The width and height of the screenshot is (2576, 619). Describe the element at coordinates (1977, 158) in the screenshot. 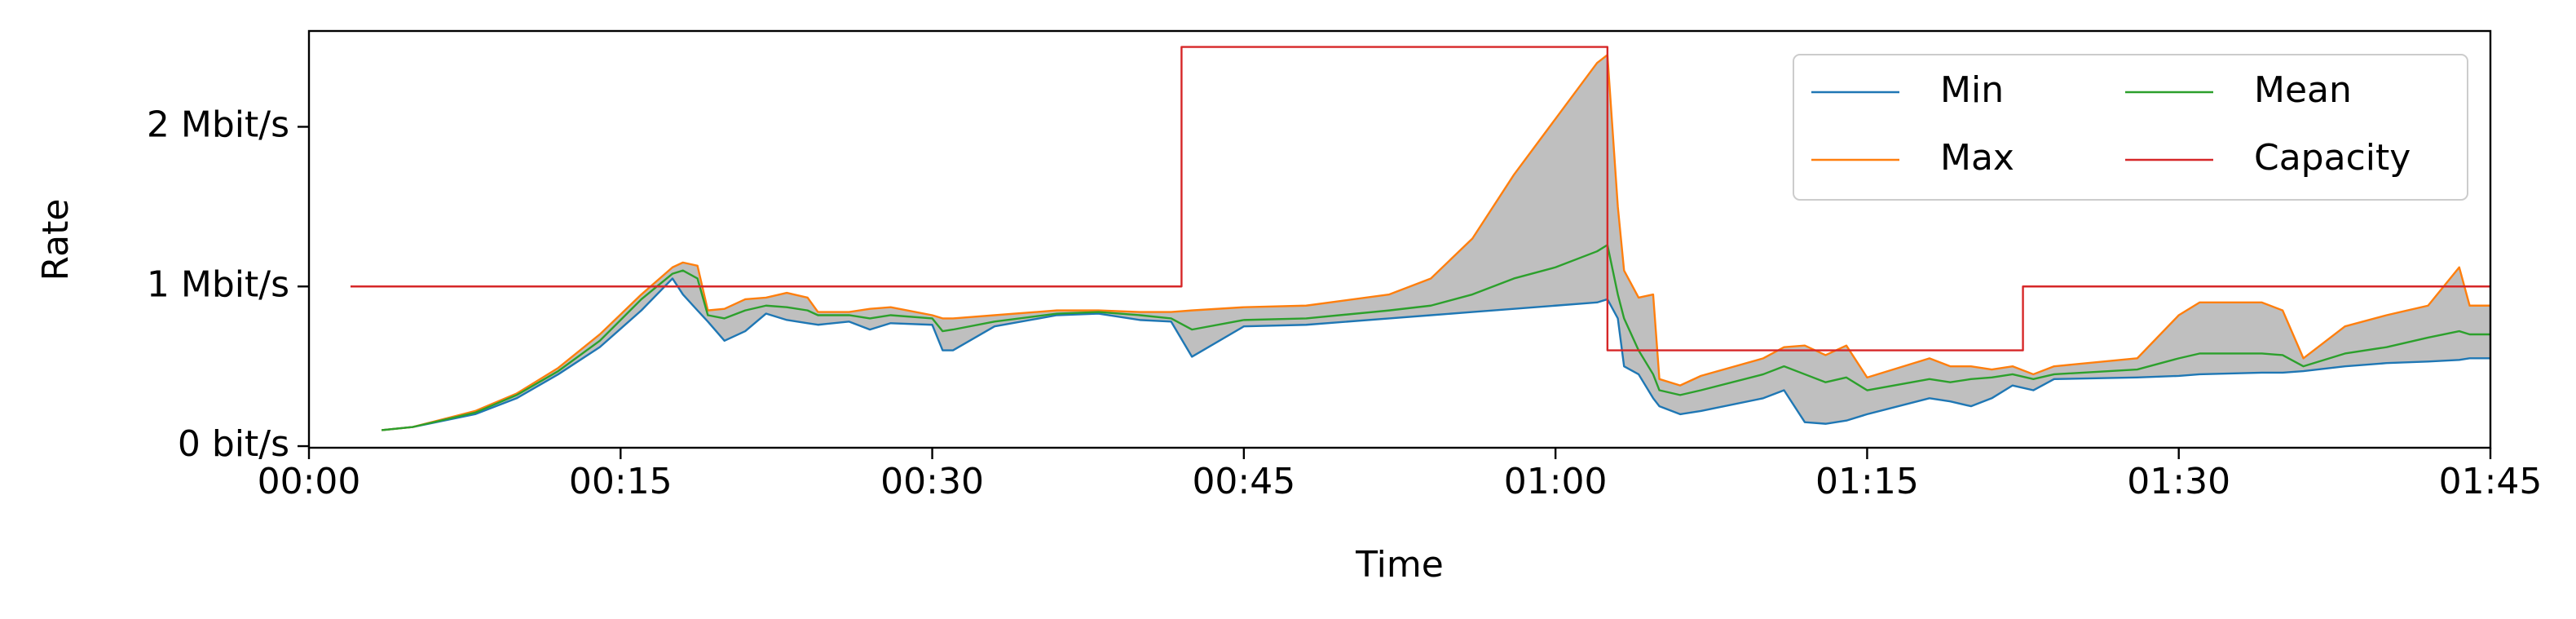

I see `legend-label: Max` at that location.